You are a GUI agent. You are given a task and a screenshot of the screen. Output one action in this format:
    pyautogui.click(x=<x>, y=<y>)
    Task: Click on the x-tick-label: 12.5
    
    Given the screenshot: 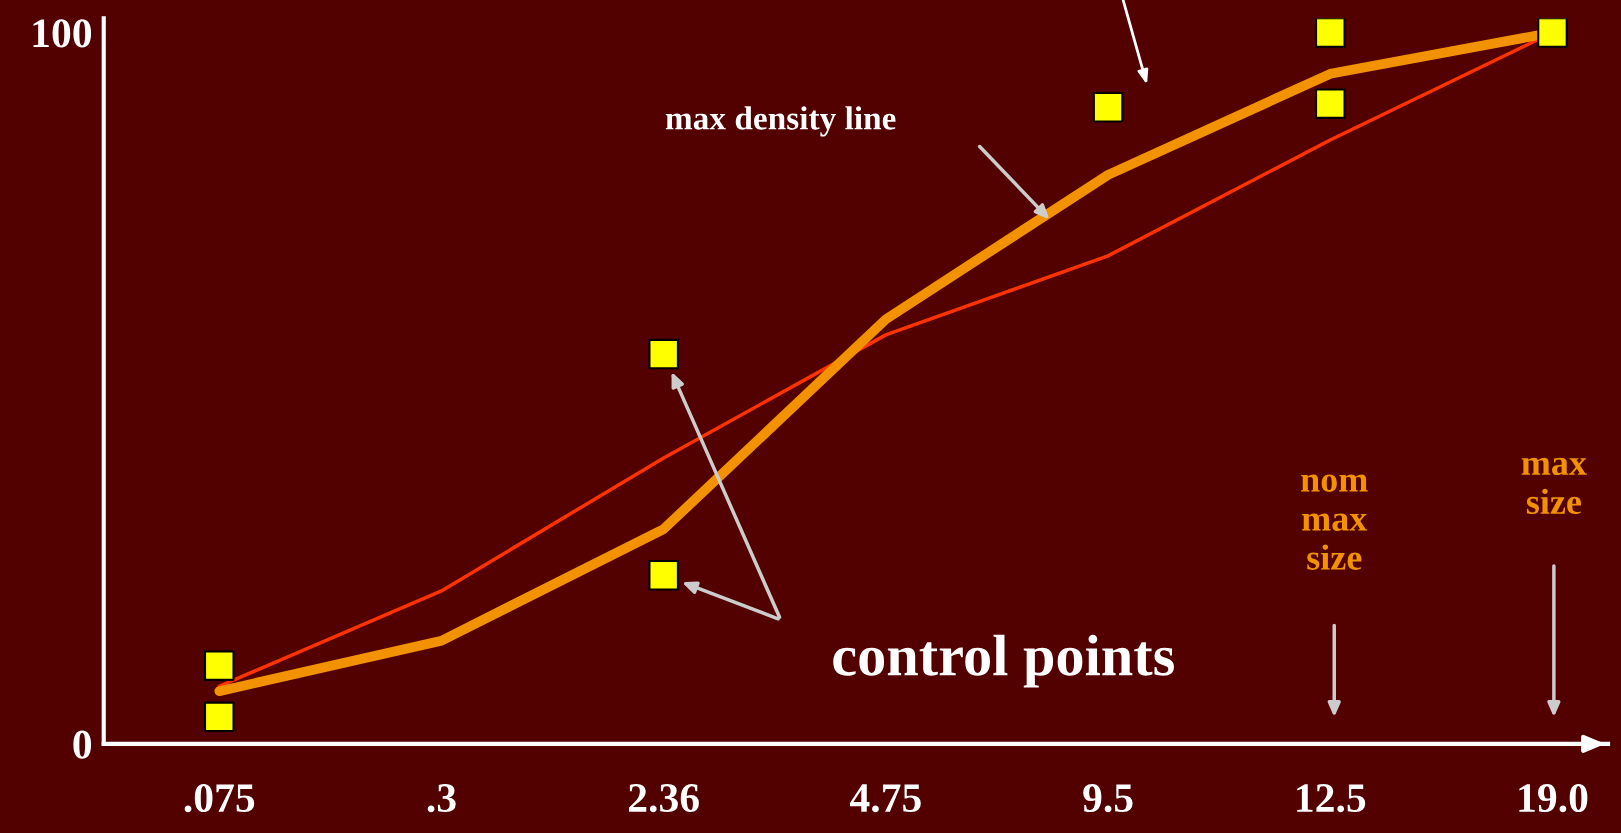 What is the action you would take?
    pyautogui.click(x=1331, y=798)
    